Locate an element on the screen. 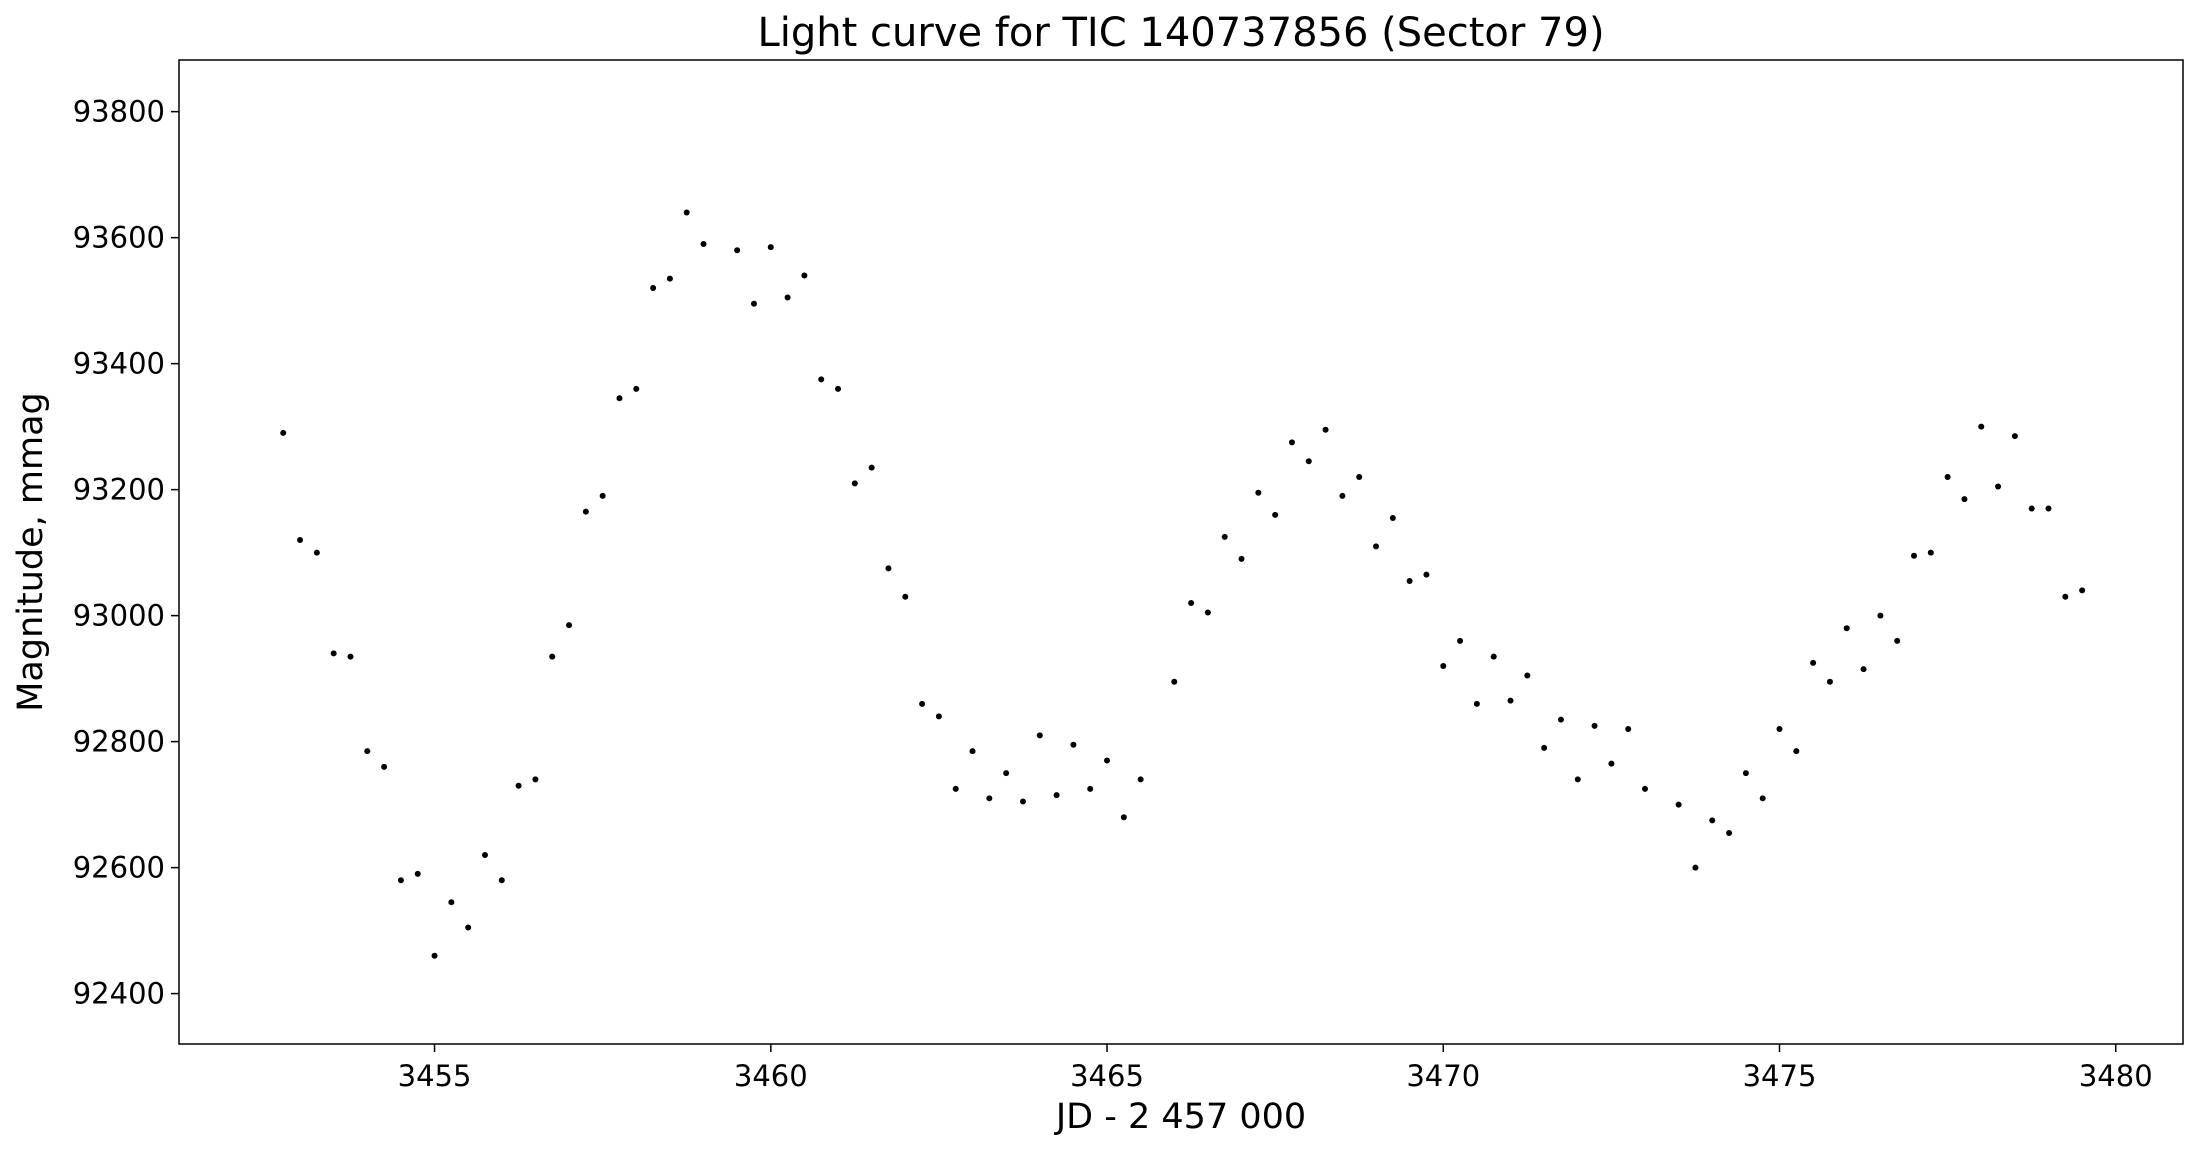  y-tick-label: 93400 is located at coordinates (119, 364).